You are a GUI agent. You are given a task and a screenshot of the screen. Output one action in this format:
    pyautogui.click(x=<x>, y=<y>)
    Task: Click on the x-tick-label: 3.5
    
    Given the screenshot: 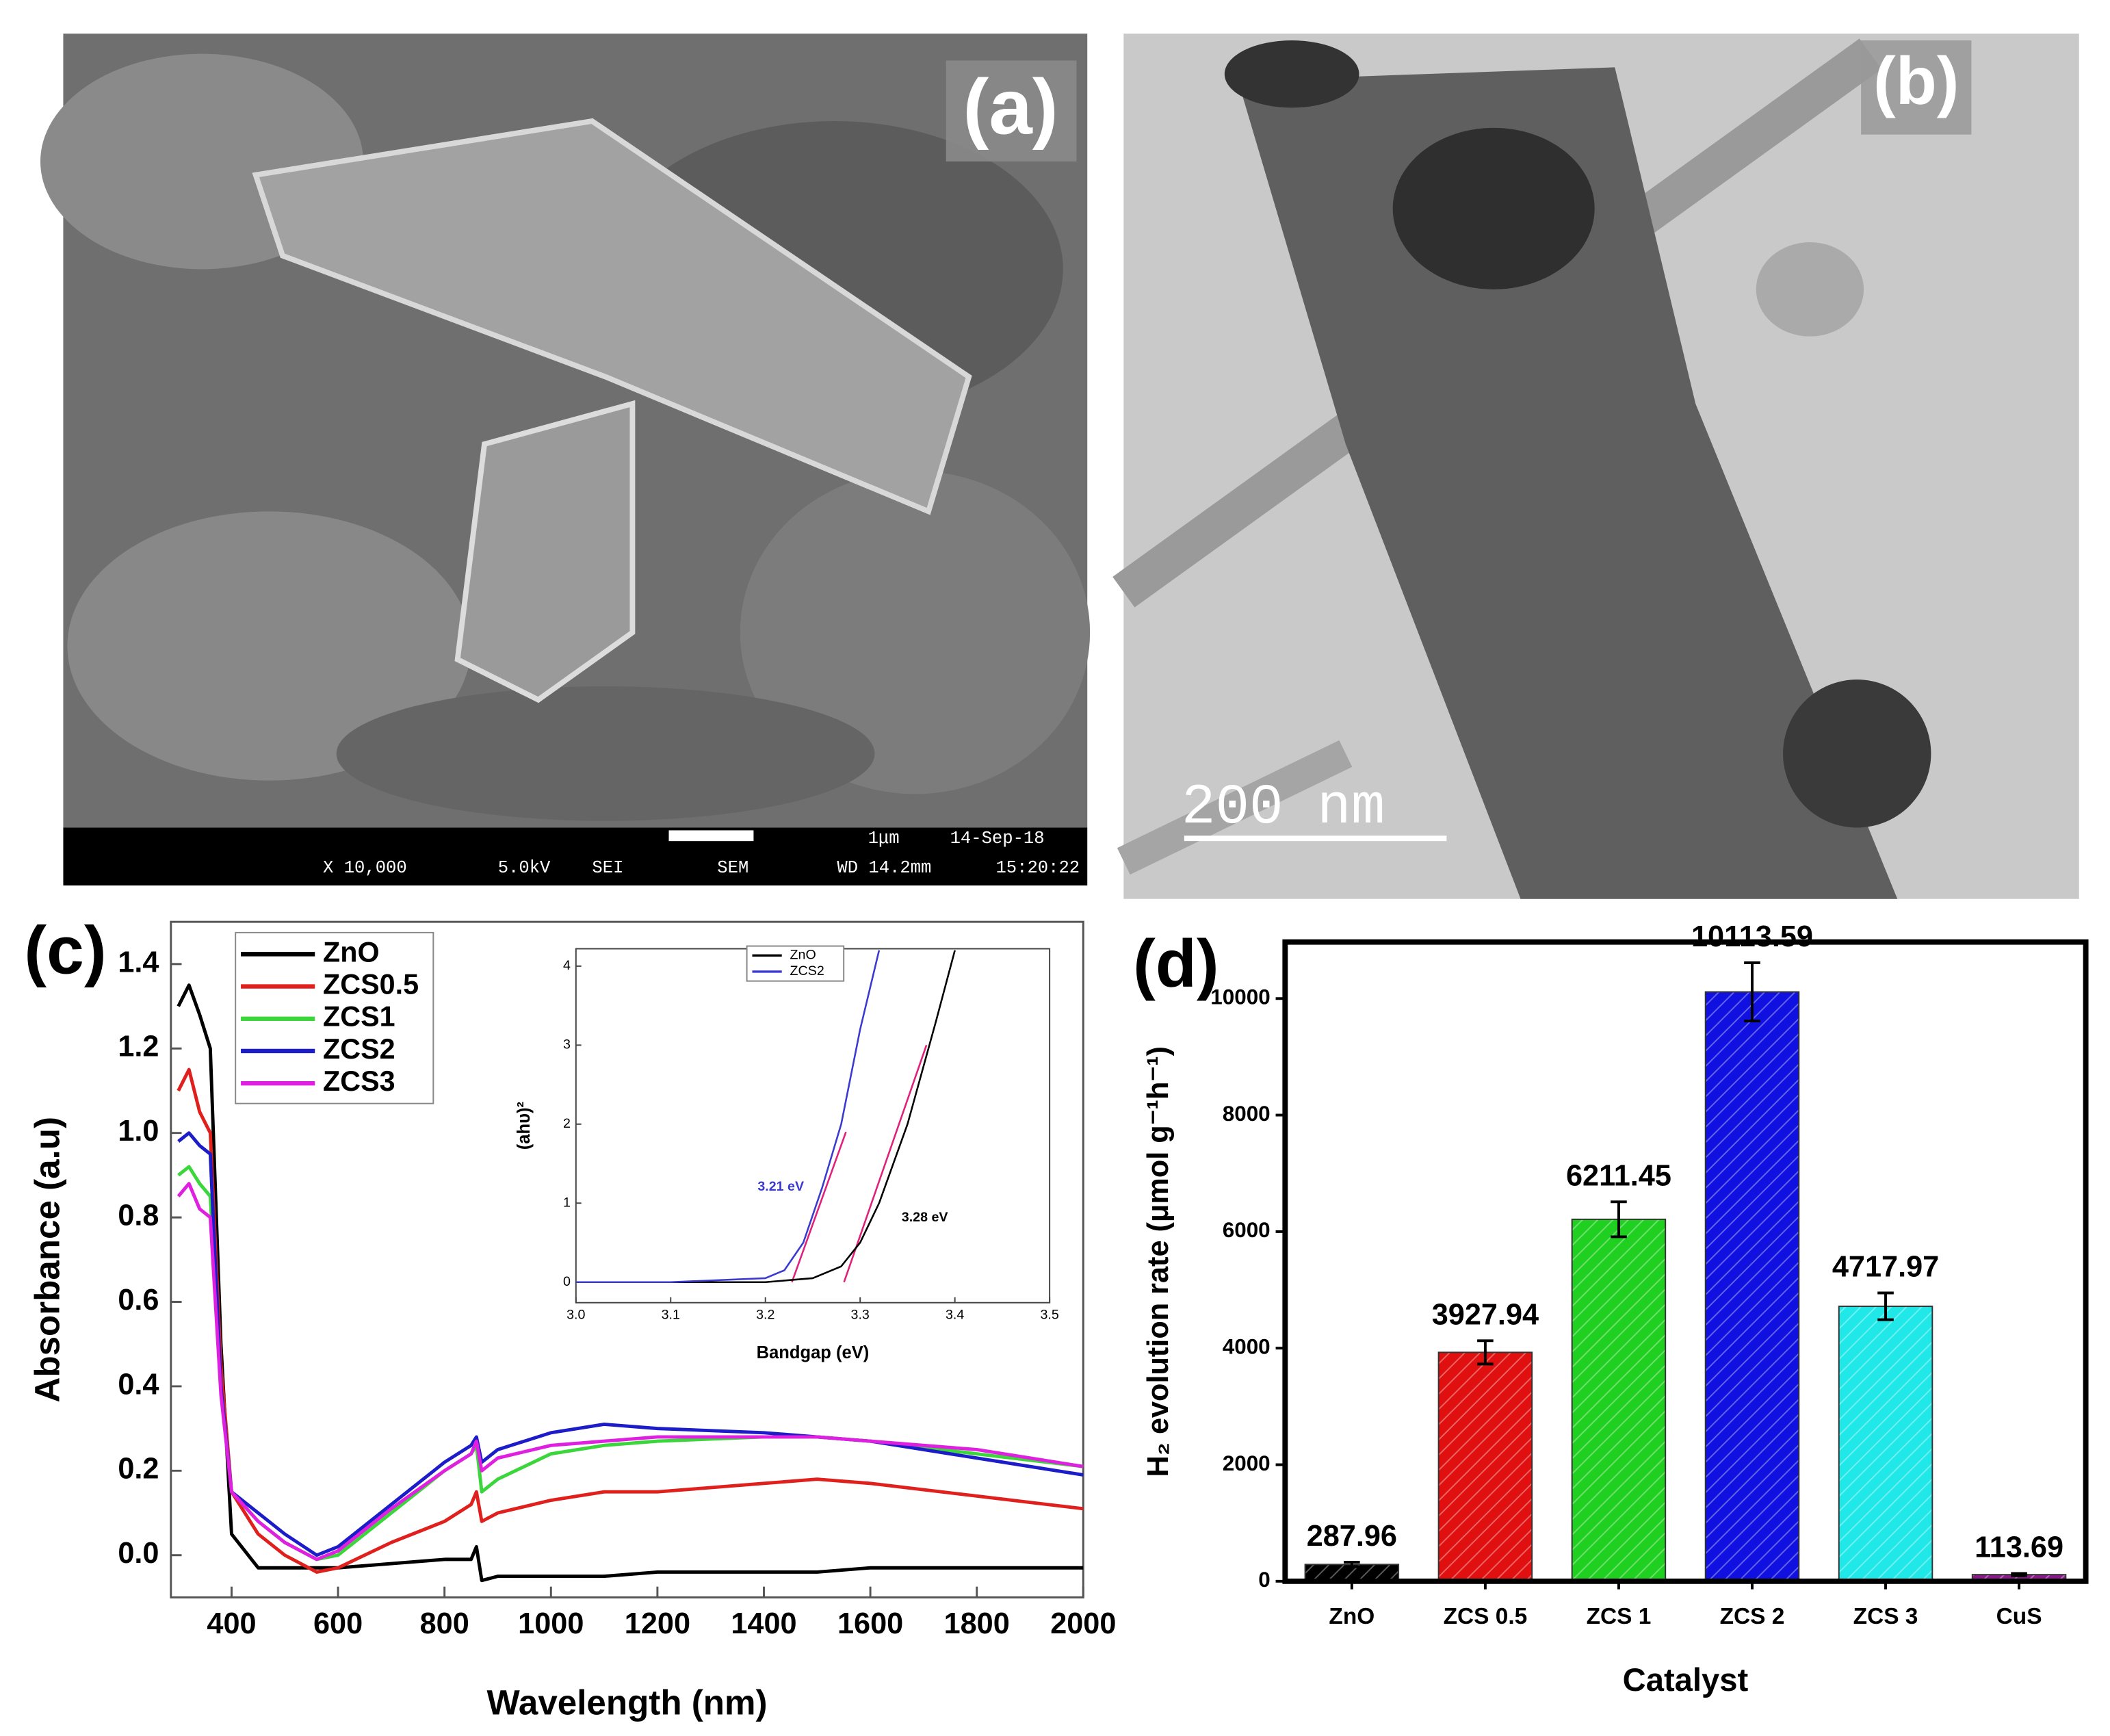 What is the action you would take?
    pyautogui.click(x=1049, y=1315)
    